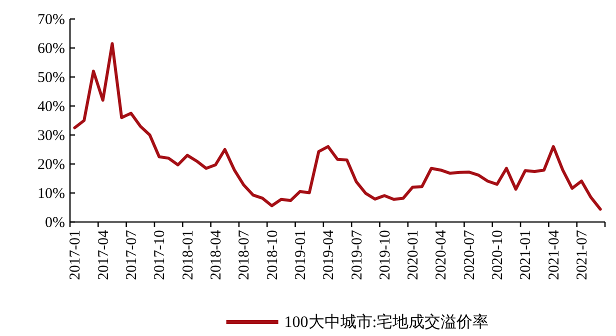  Describe the element at coordinates (526, 255) in the screenshot. I see `x-tick-label: 2021-01` at that location.